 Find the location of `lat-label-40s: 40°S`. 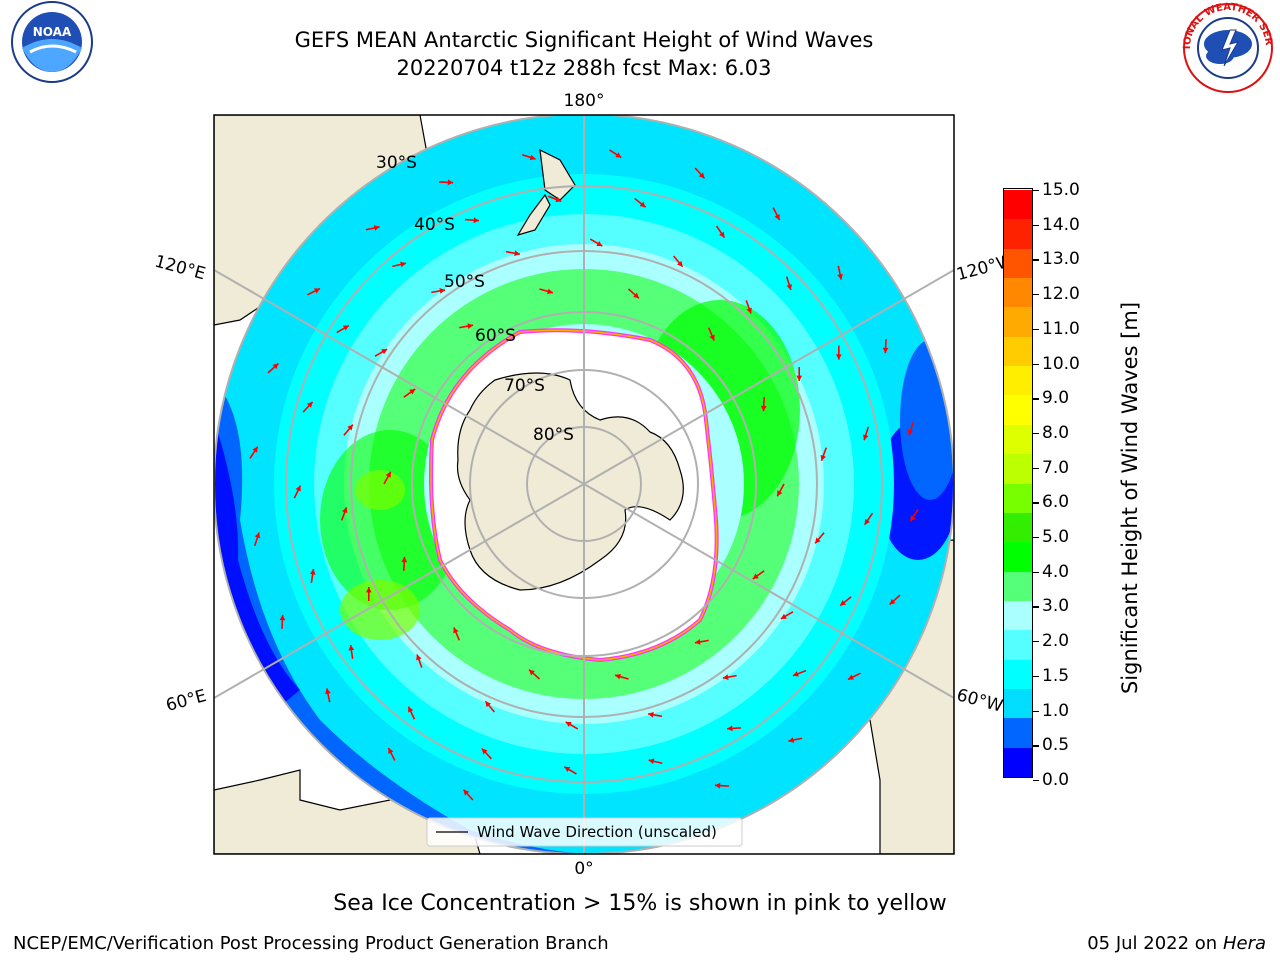

lat-label-40s: 40°S is located at coordinates (434, 225).